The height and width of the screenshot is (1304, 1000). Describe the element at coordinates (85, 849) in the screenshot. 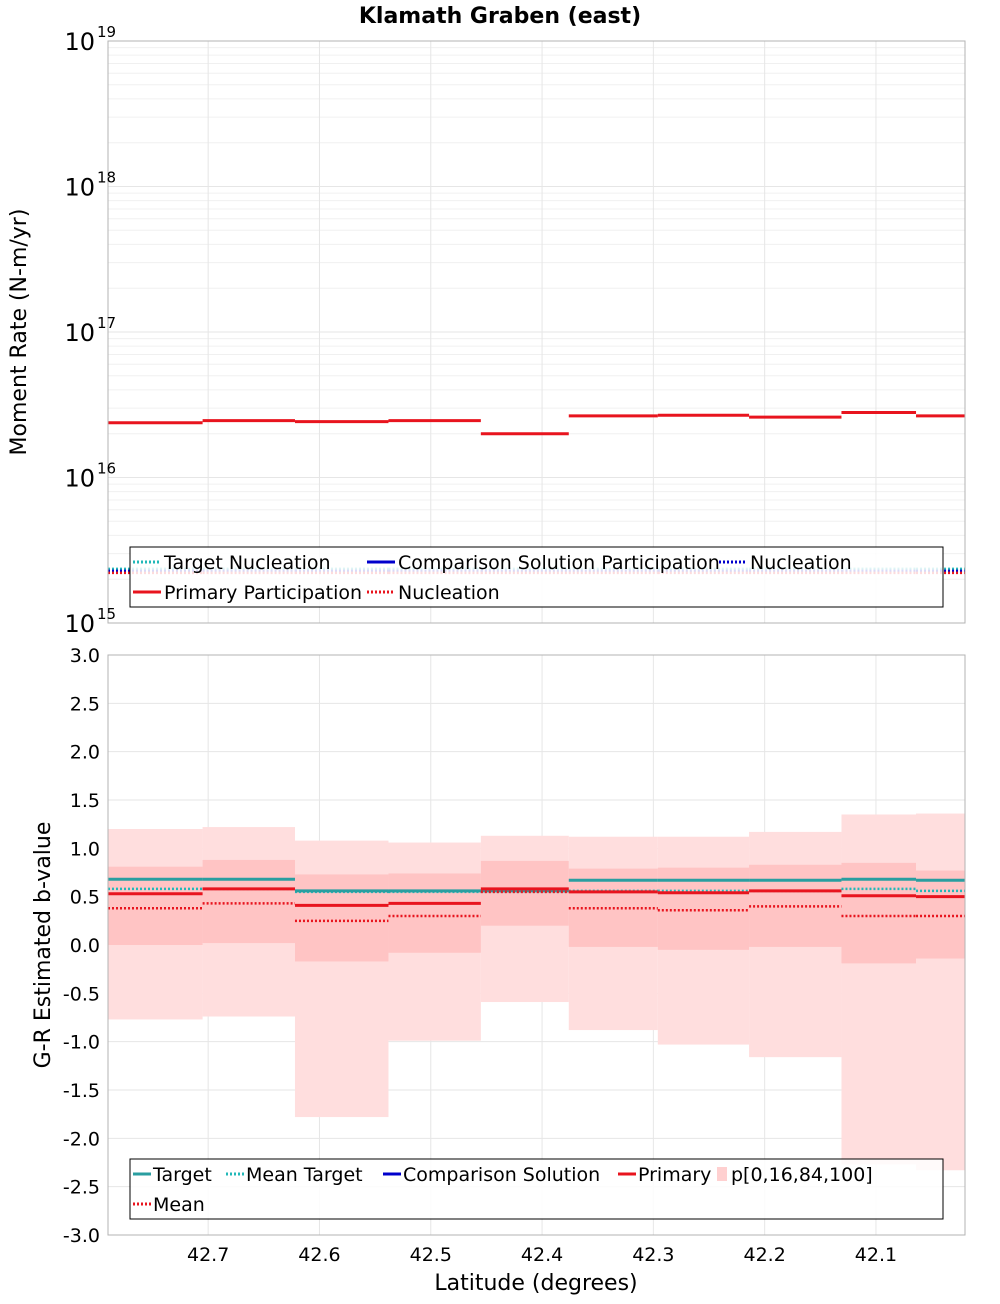

I see `y-tick-label: 1.0` at that location.